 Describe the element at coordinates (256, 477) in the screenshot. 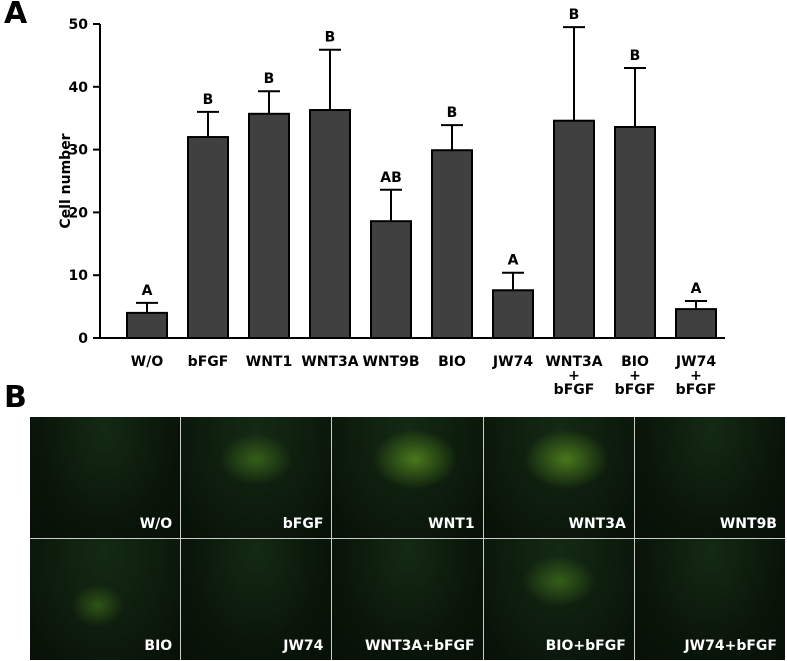

I see `micrograph: bFGF` at that location.